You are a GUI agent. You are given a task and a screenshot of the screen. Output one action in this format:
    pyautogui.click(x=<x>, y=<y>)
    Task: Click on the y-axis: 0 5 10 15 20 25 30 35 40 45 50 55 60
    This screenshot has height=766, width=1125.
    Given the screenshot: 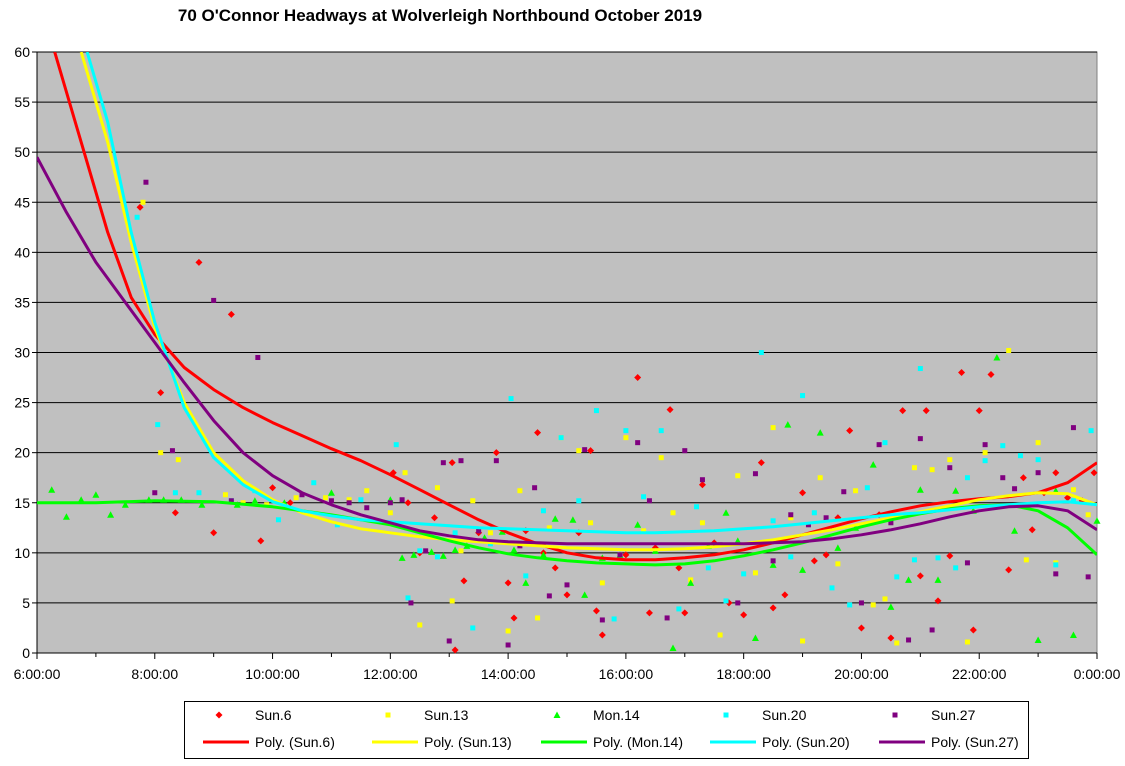 What is the action you would take?
    pyautogui.click(x=26, y=352)
    